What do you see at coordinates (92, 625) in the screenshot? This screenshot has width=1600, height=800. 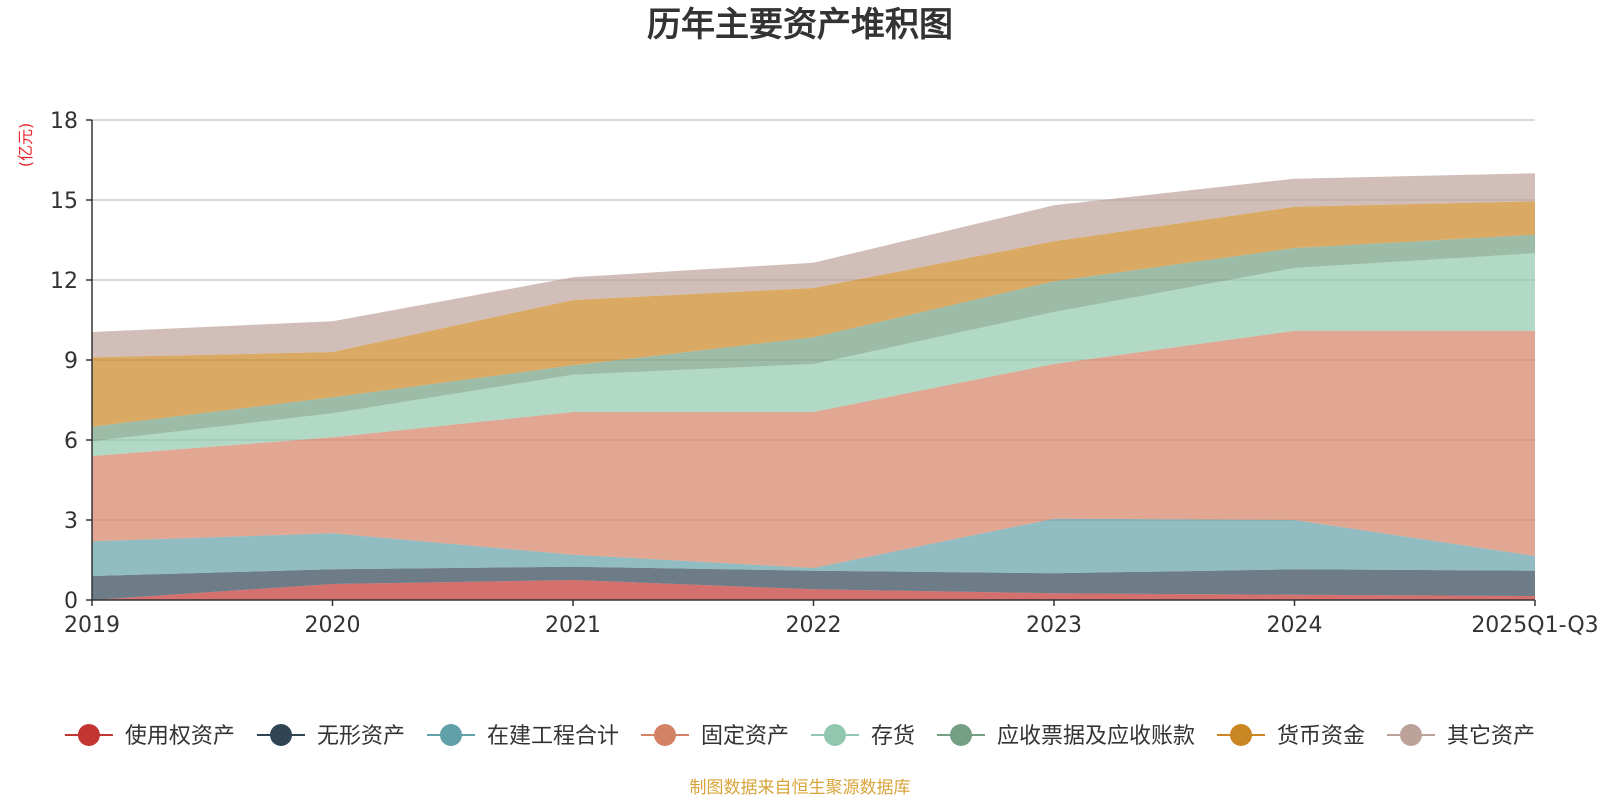 I see `x-tick-label: 2019` at bounding box center [92, 625].